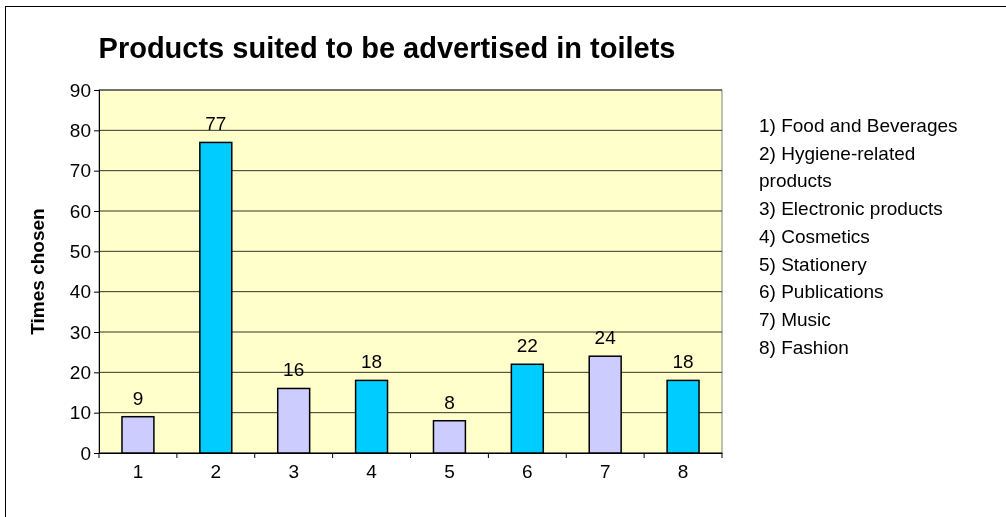  What do you see at coordinates (80, 372) in the screenshot?
I see `y-tick-label: 20` at bounding box center [80, 372].